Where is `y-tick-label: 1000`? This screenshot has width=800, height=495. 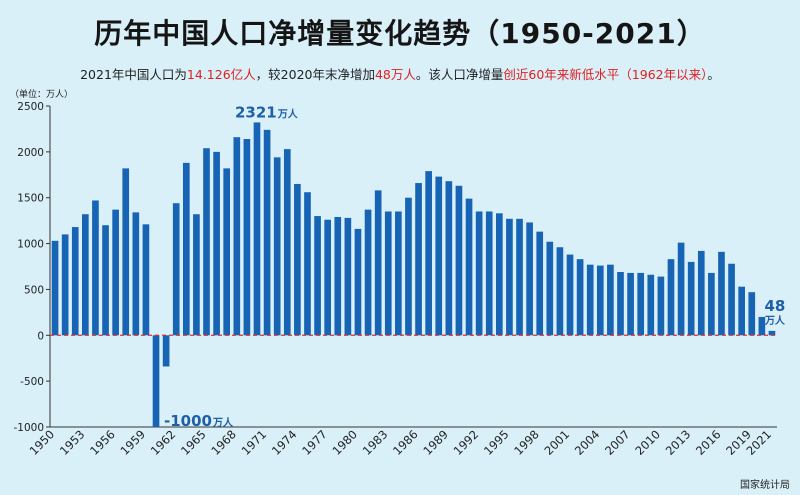
y-tick-label: 1000 is located at coordinates (30, 245).